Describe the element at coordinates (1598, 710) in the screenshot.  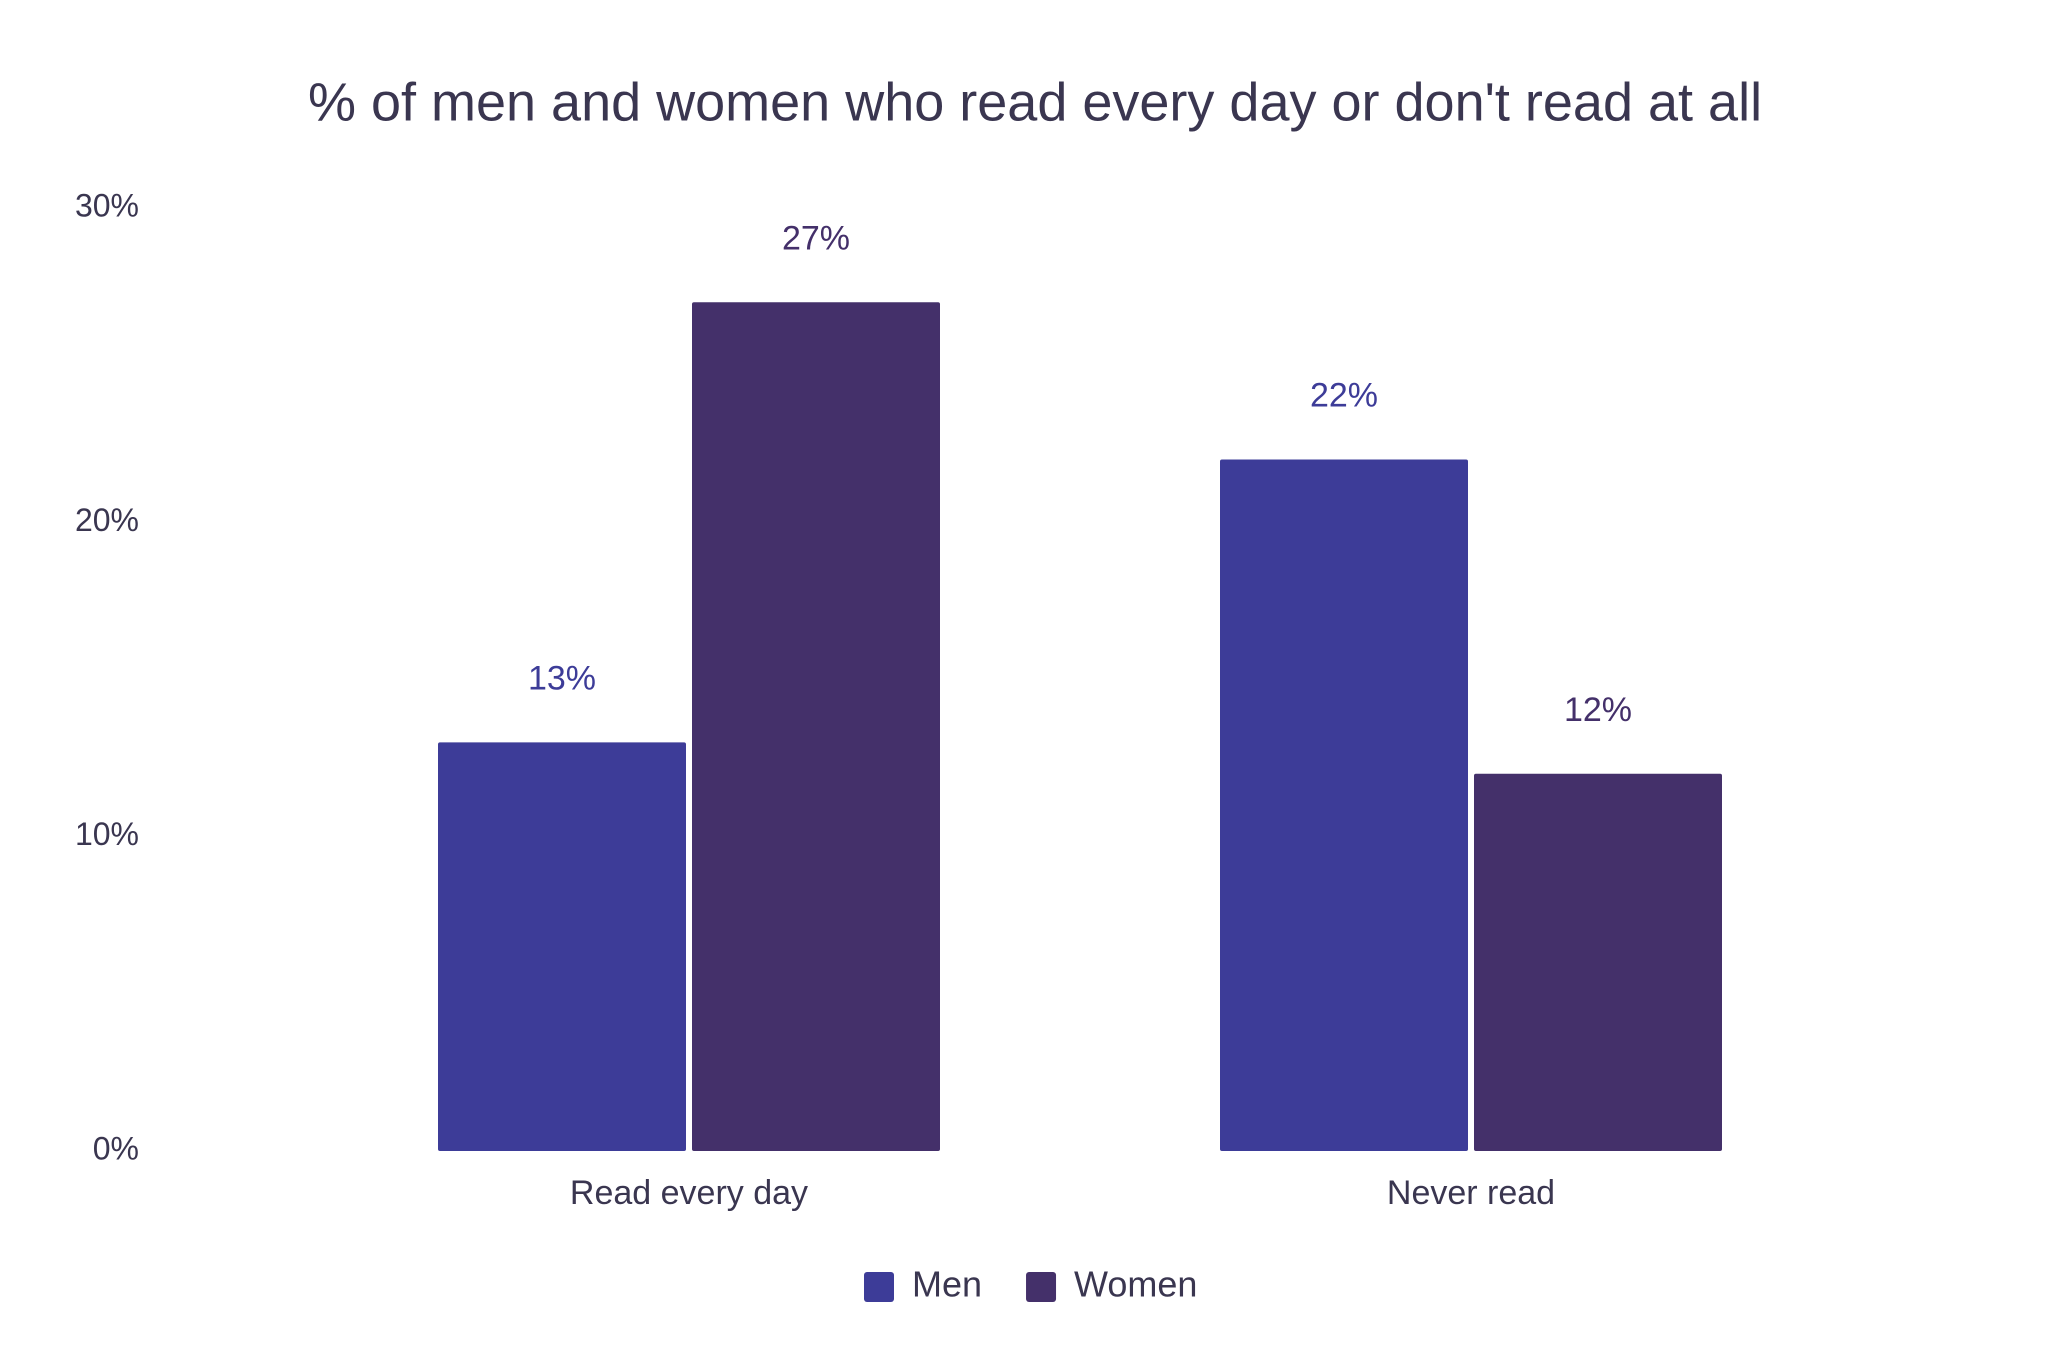
I see `value-label: 12%` at that location.